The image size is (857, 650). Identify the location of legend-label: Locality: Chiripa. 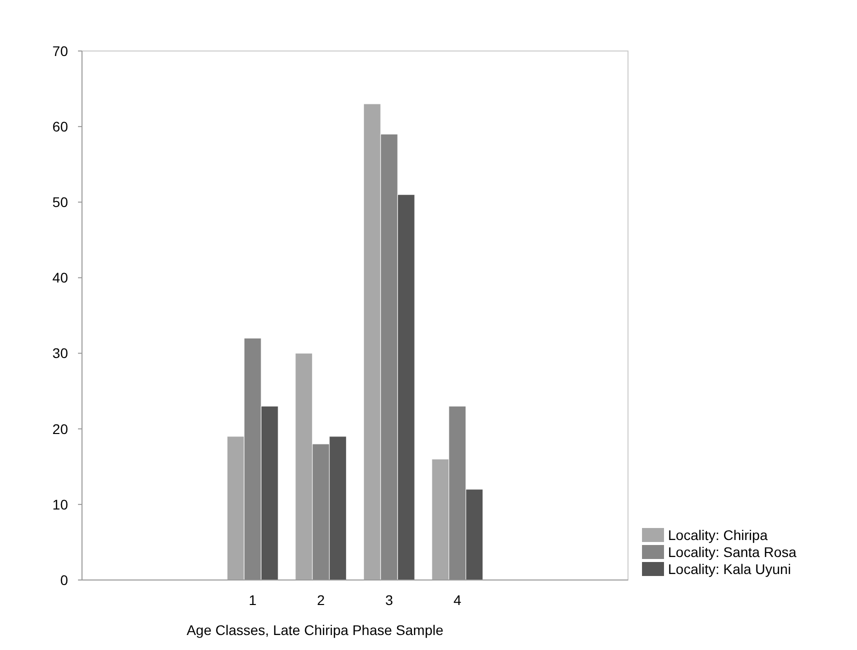
(718, 534).